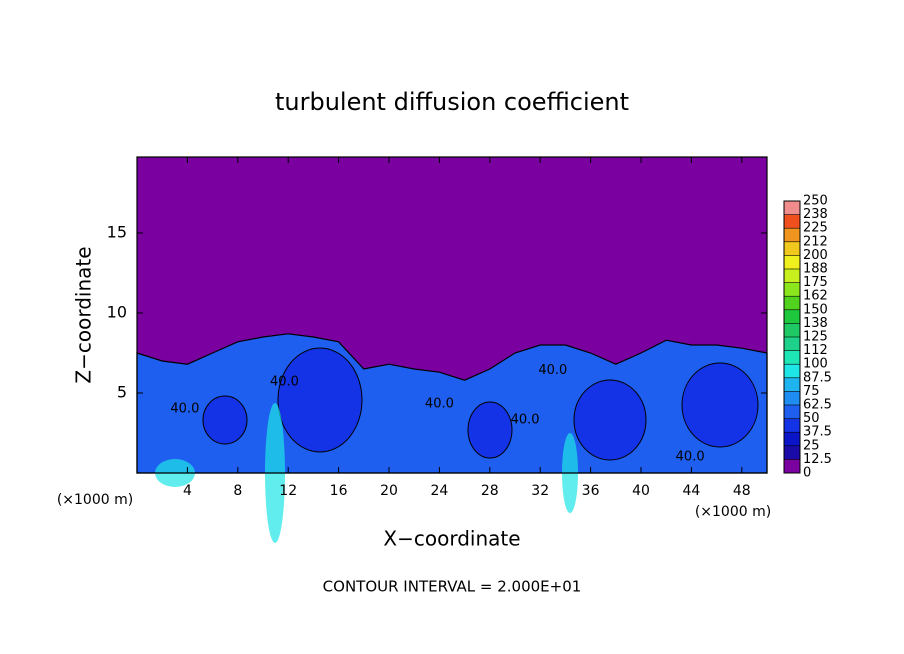 This screenshot has height=654, width=904. What do you see at coordinates (815, 228) in the screenshot?
I see `colorbar-tick-label: 225` at bounding box center [815, 228].